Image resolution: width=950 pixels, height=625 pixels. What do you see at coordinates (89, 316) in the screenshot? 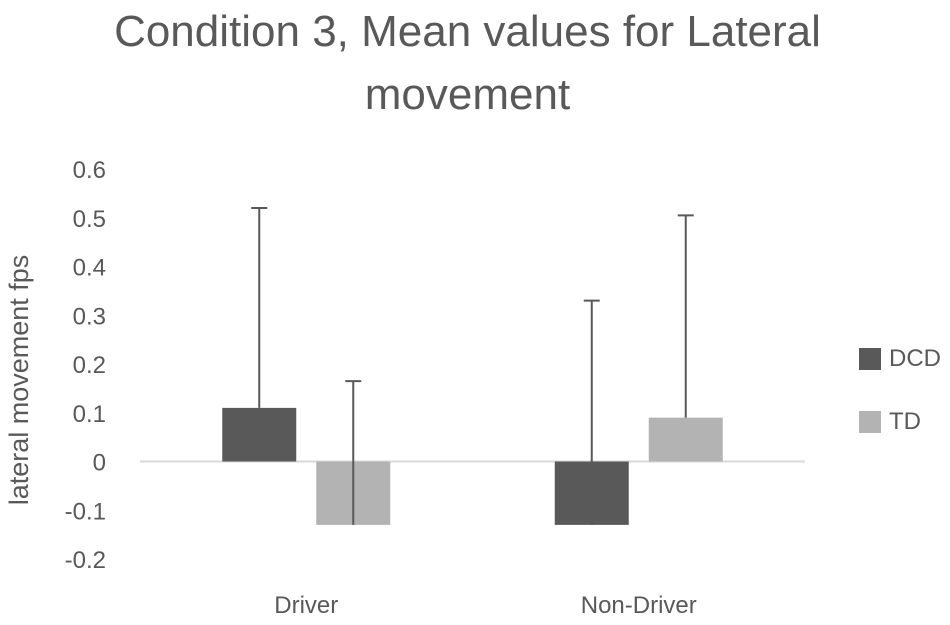
I see `y-tick-label: 0.3` at bounding box center [89, 316].